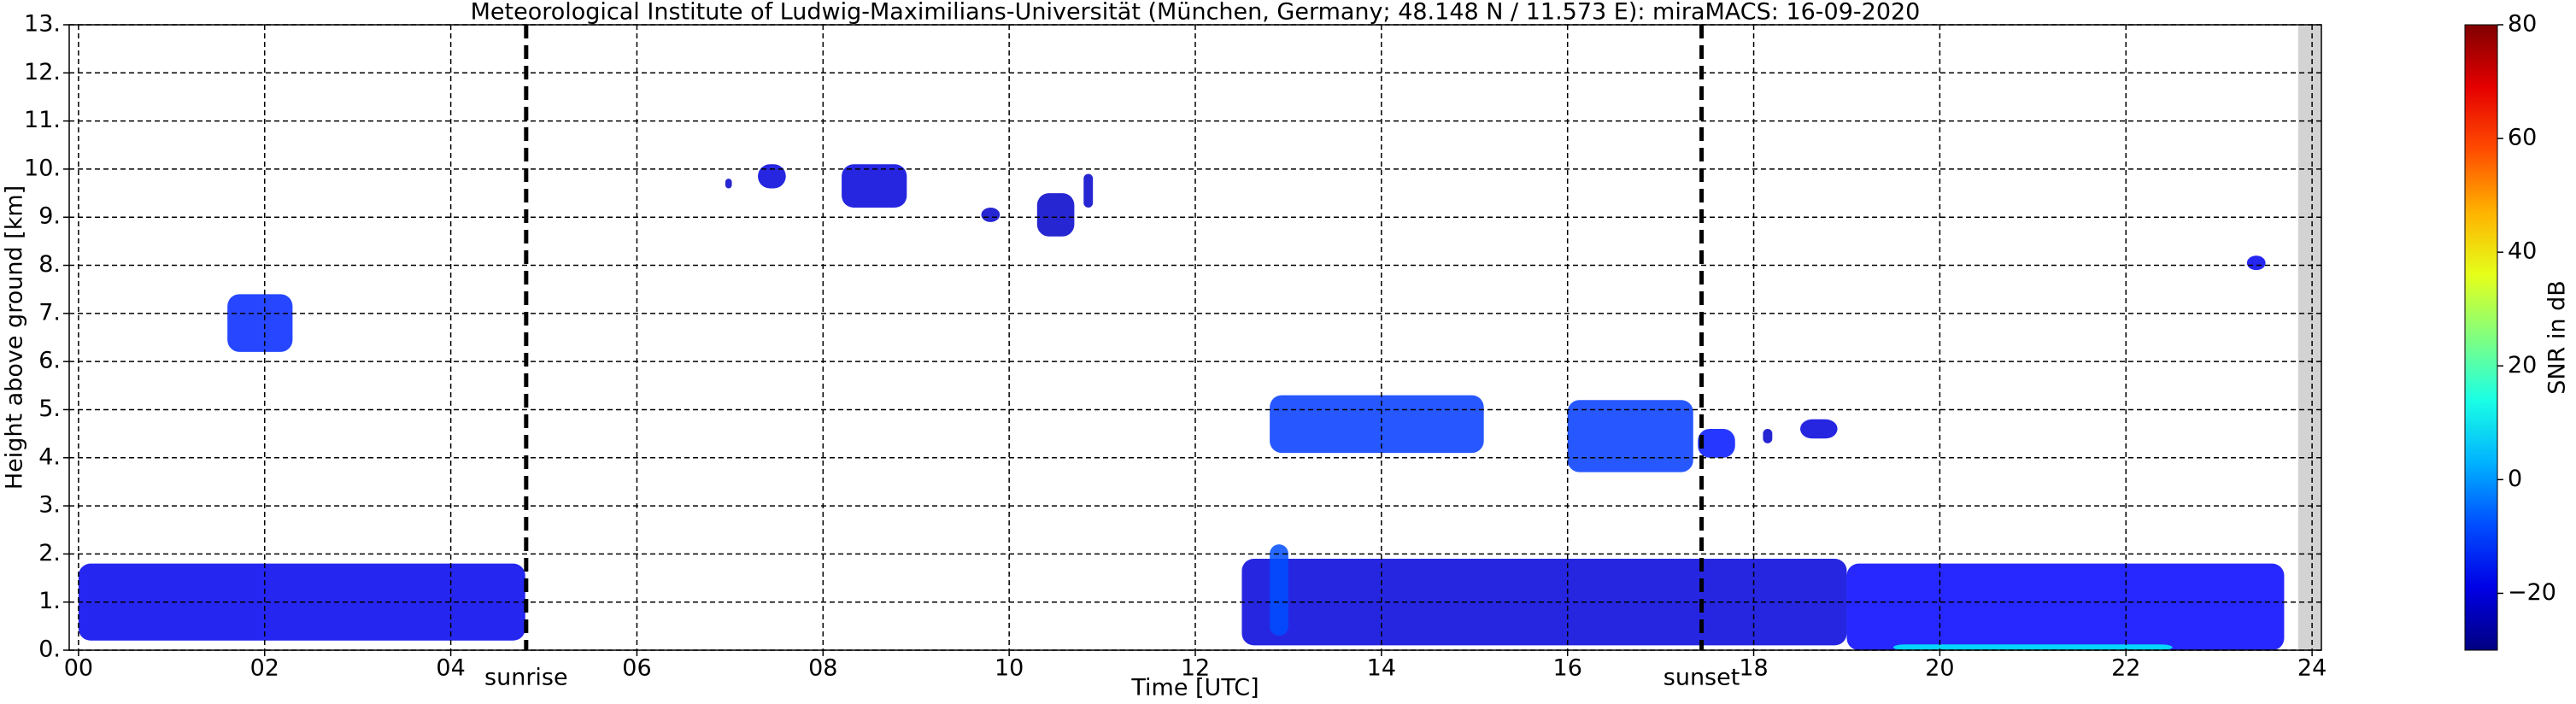  What do you see at coordinates (49, 409) in the screenshot?
I see `y-tick-label: 5.` at bounding box center [49, 409].